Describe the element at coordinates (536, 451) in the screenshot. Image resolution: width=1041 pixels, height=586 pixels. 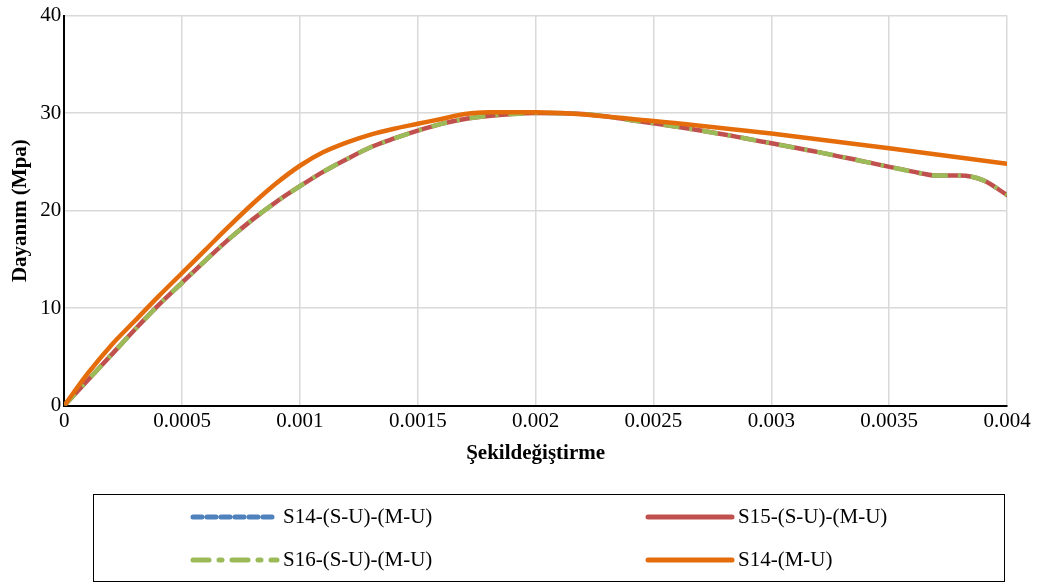
I see `x-axis-title: Şekildeğiştirme` at that location.